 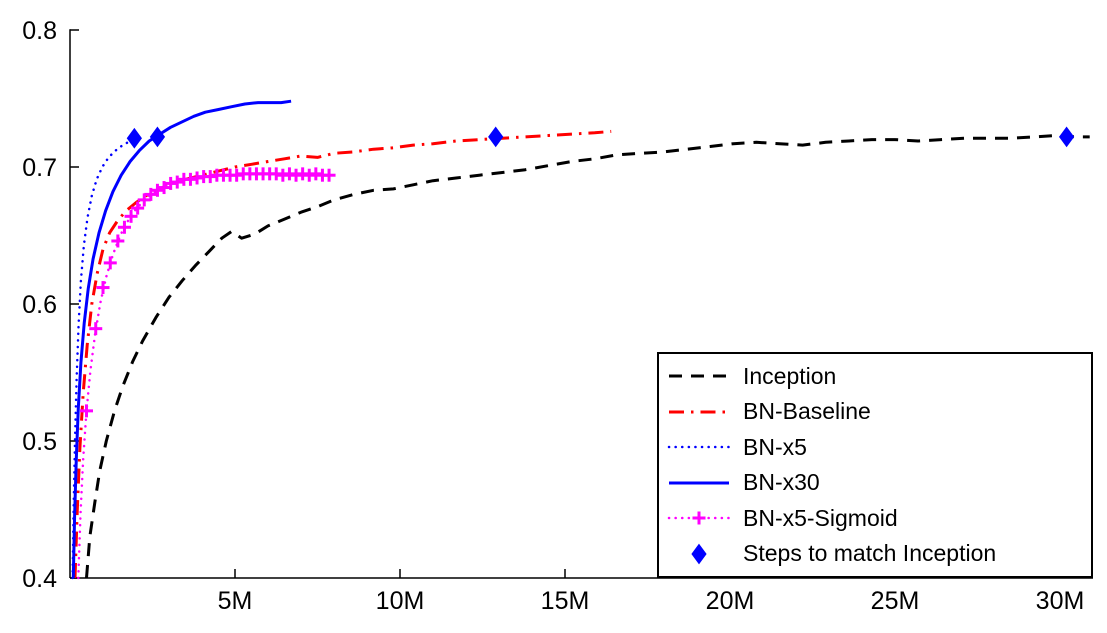 I want to click on legend-item-bn-x30: BN-x30, so click(x=875, y=483).